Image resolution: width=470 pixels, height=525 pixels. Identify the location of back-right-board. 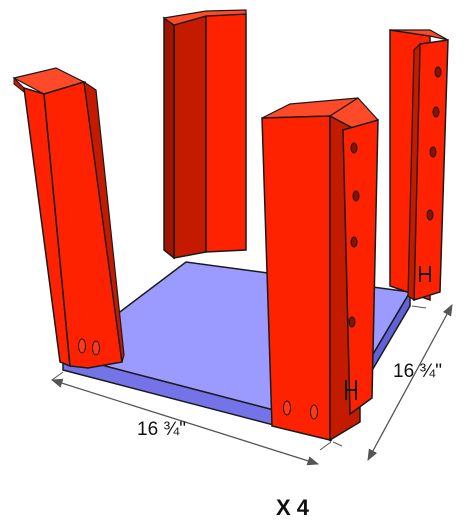
(419, 165).